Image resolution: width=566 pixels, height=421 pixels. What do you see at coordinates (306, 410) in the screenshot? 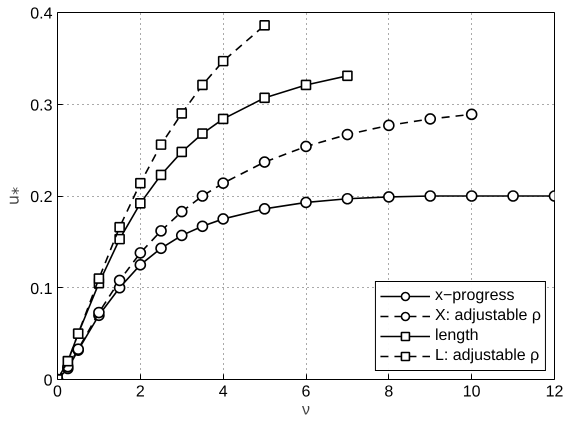
I see `x-axis-title: ν` at bounding box center [306, 410].